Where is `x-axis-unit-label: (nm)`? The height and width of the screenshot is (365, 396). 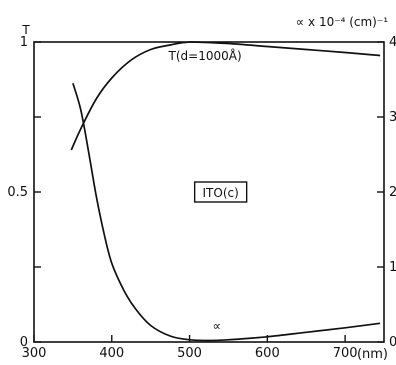
x-axis-unit-label: (nm) is located at coordinates (372, 354).